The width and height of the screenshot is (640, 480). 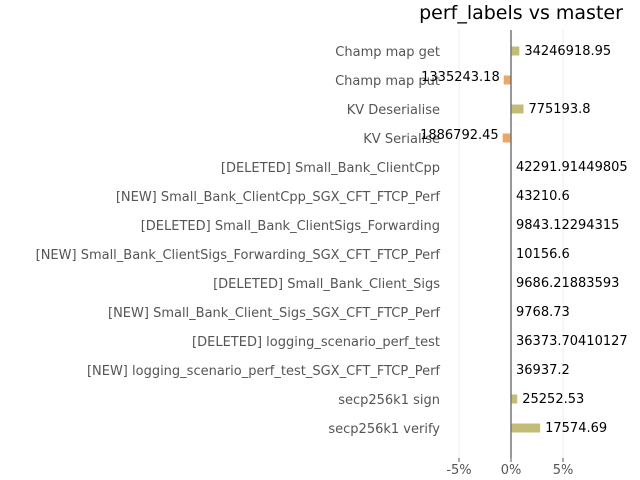 I want to click on value-label-6: 9843.12294315, so click(x=567, y=225).